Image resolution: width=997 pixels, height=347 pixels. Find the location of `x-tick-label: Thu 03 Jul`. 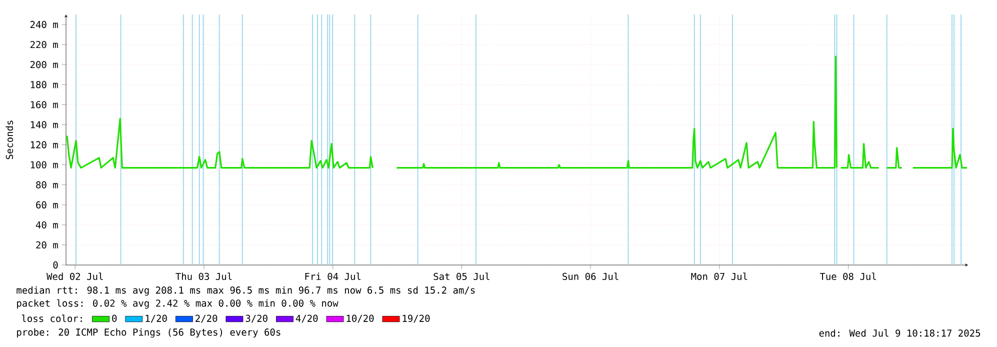

x-tick-label: Thu 03 Jul is located at coordinates (204, 276).